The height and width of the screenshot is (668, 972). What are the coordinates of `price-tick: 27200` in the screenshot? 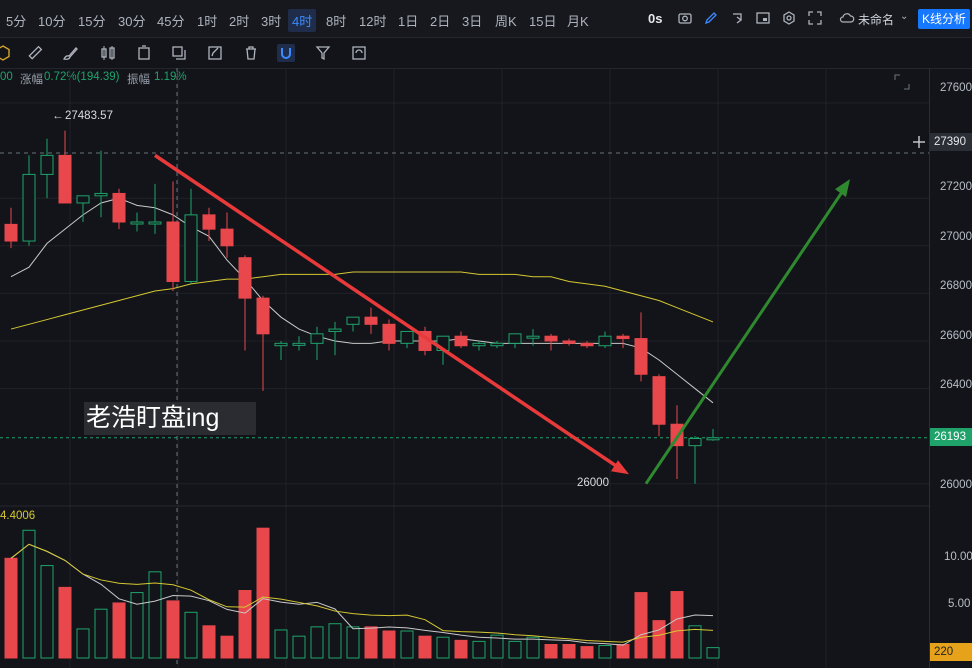 It's located at (956, 187).